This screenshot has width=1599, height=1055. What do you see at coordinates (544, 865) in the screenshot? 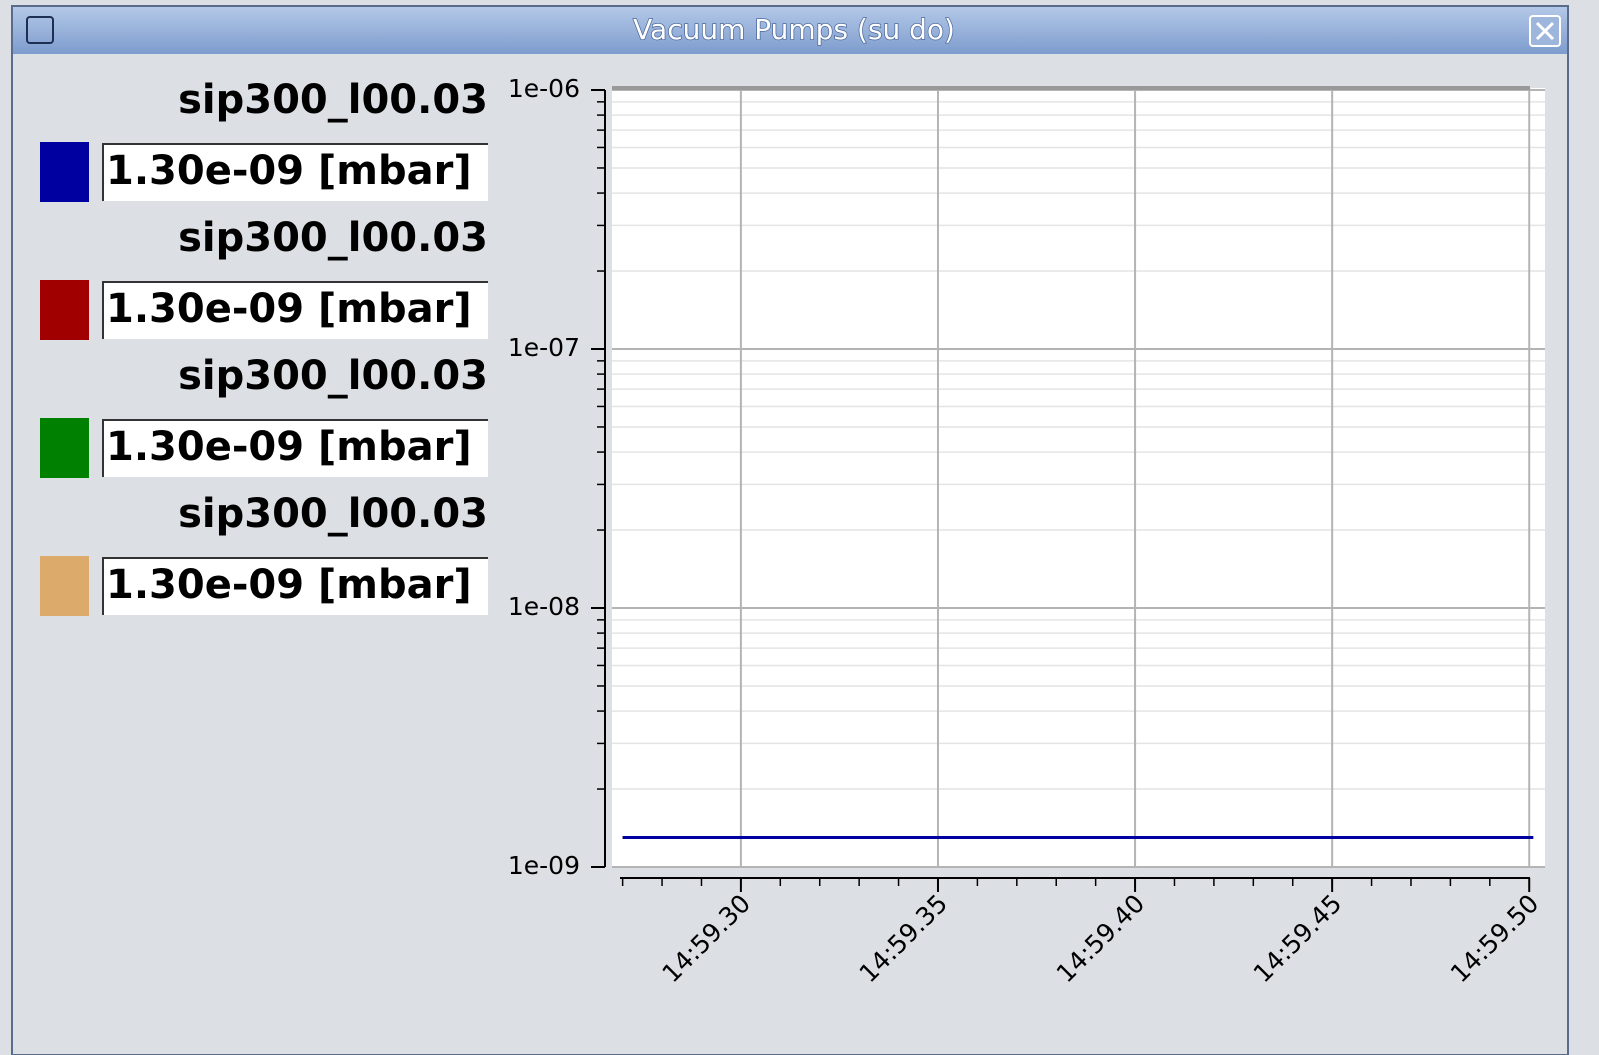
I see `y-tick-label: 1e-09` at bounding box center [544, 865].